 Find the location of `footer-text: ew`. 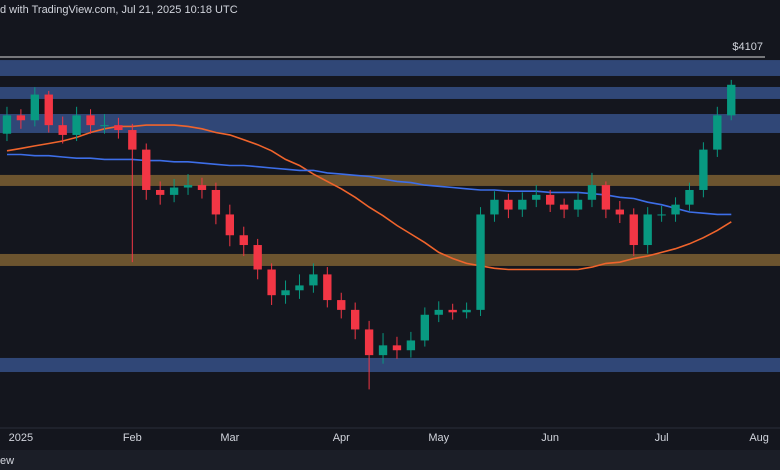

footer-text: ew is located at coordinates (7, 461).